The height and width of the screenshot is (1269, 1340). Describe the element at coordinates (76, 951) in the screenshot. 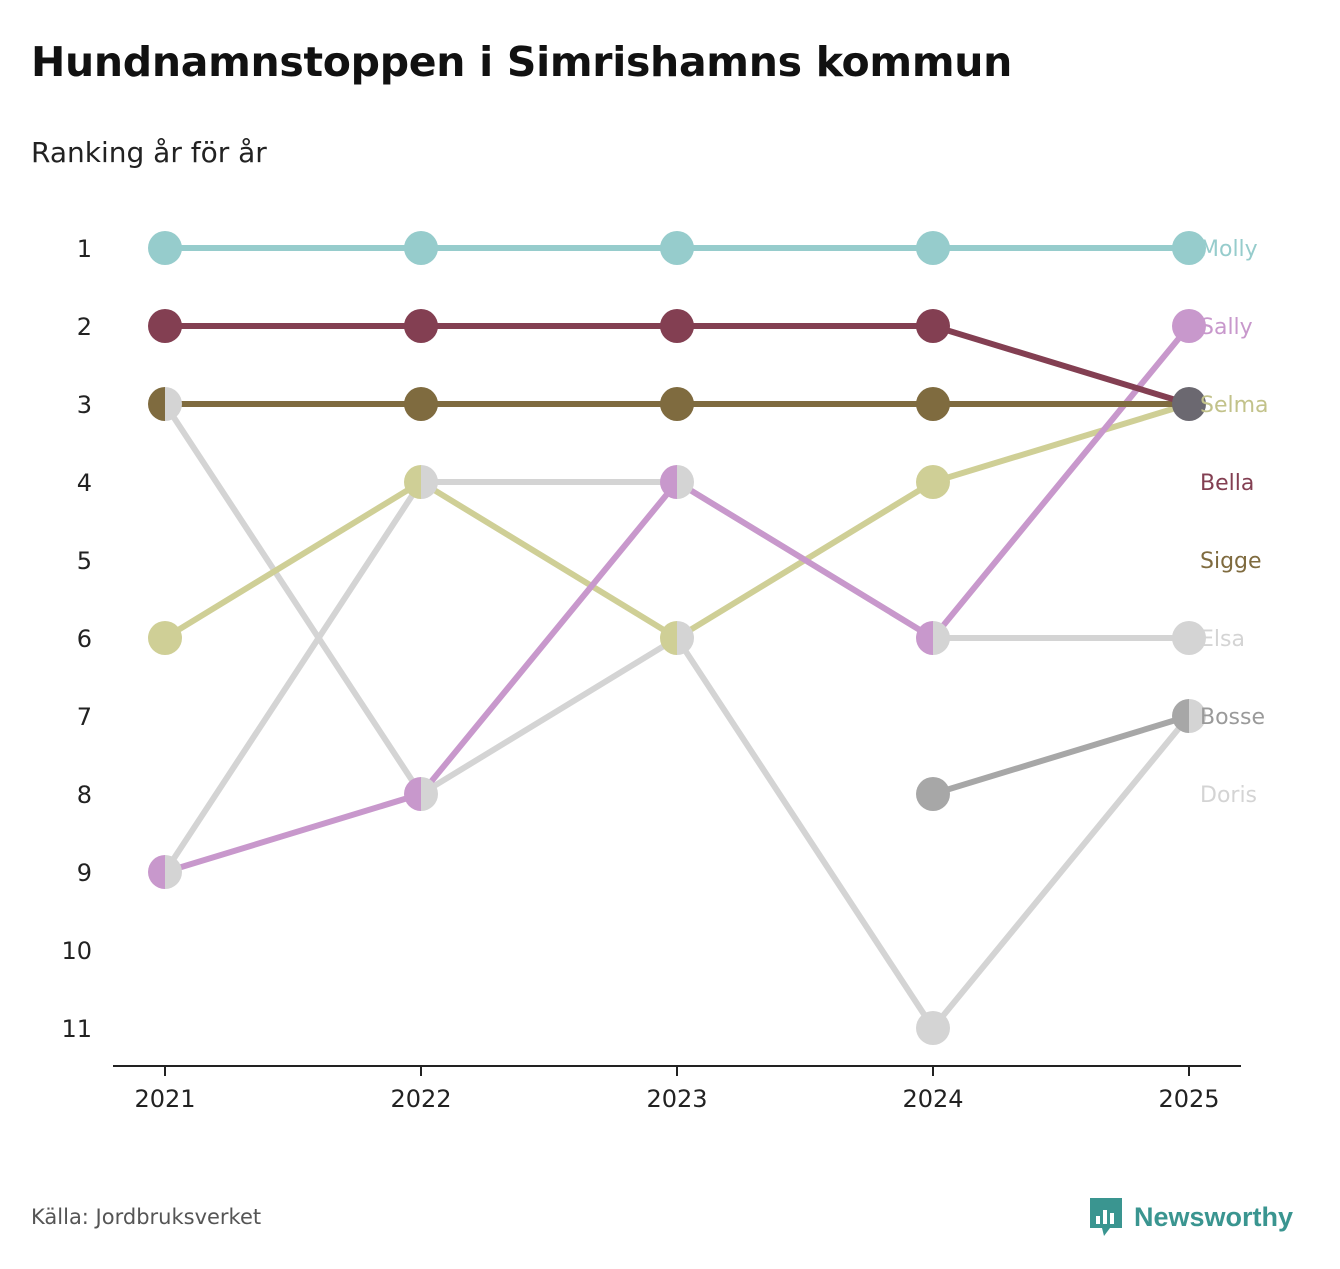

I see `y-tick-label-10: 10` at that location.